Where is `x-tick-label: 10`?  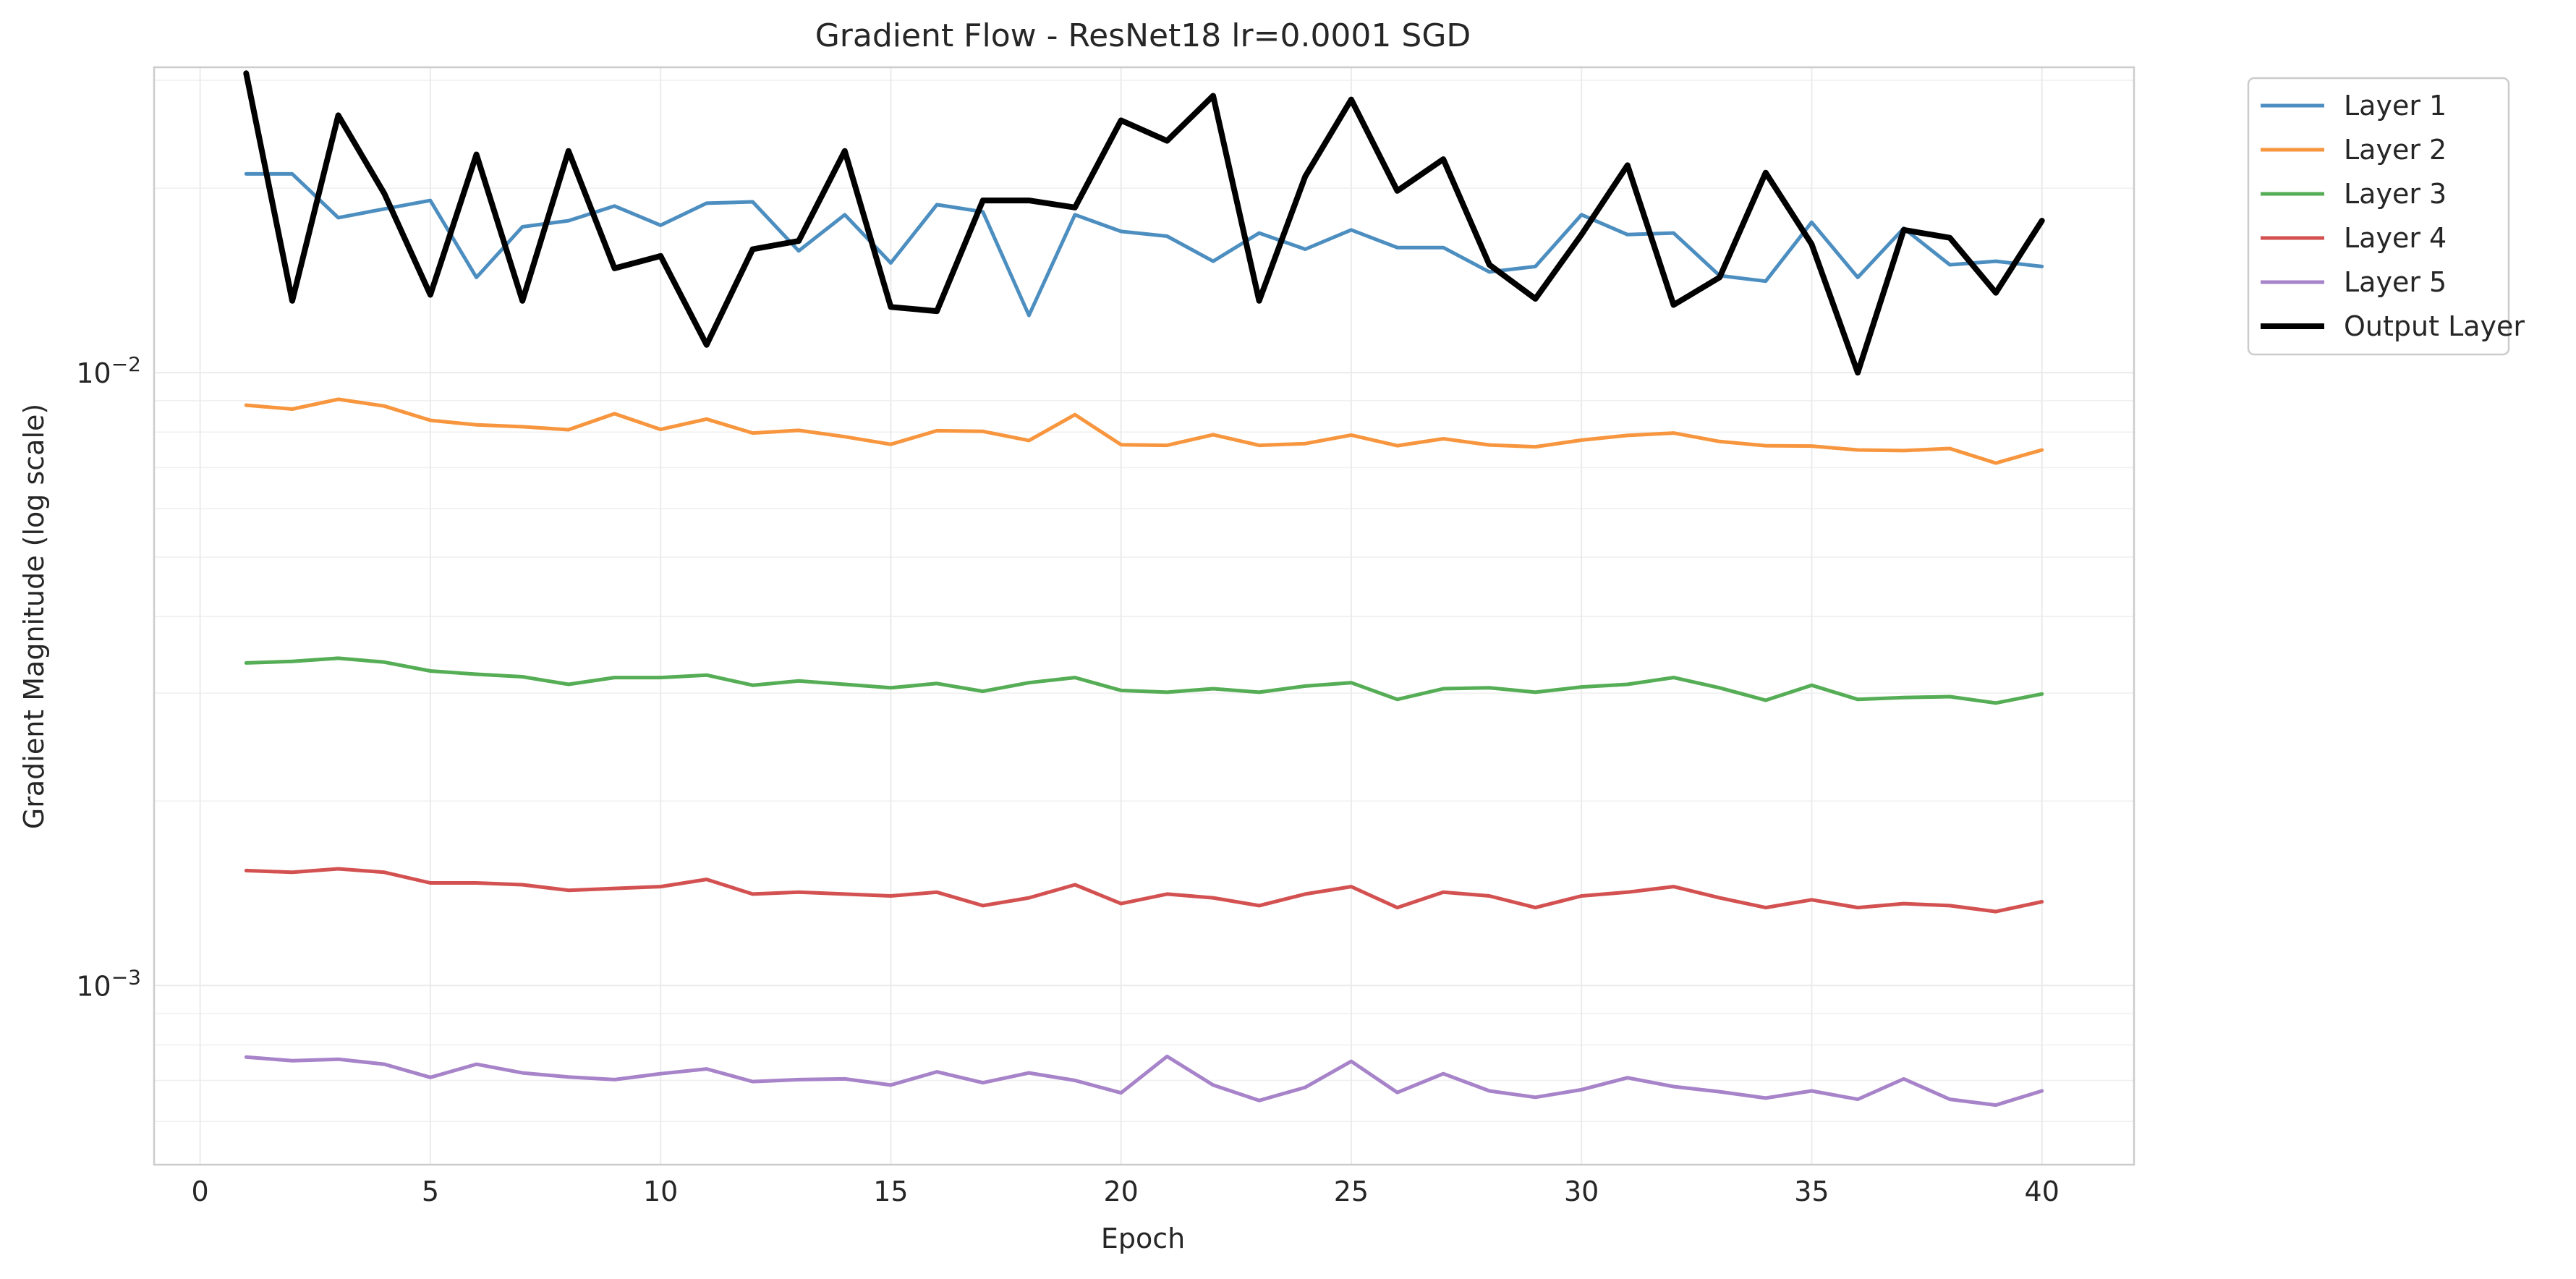 x-tick-label: 10 is located at coordinates (660, 1191).